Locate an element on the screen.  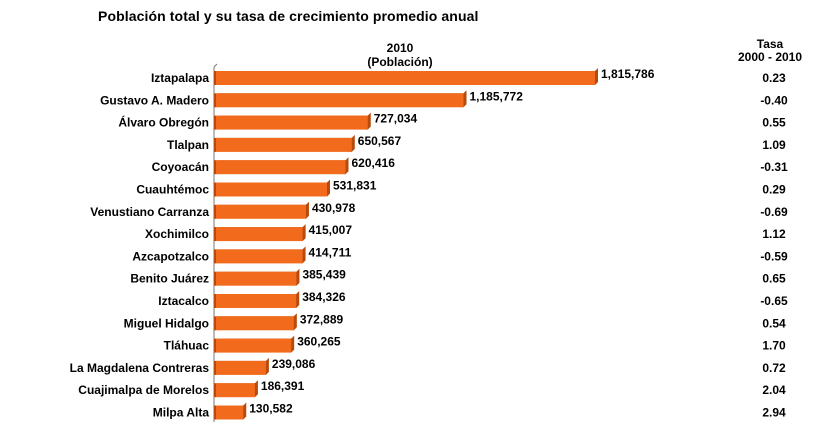
value-label: 385,439 is located at coordinates (324, 275).